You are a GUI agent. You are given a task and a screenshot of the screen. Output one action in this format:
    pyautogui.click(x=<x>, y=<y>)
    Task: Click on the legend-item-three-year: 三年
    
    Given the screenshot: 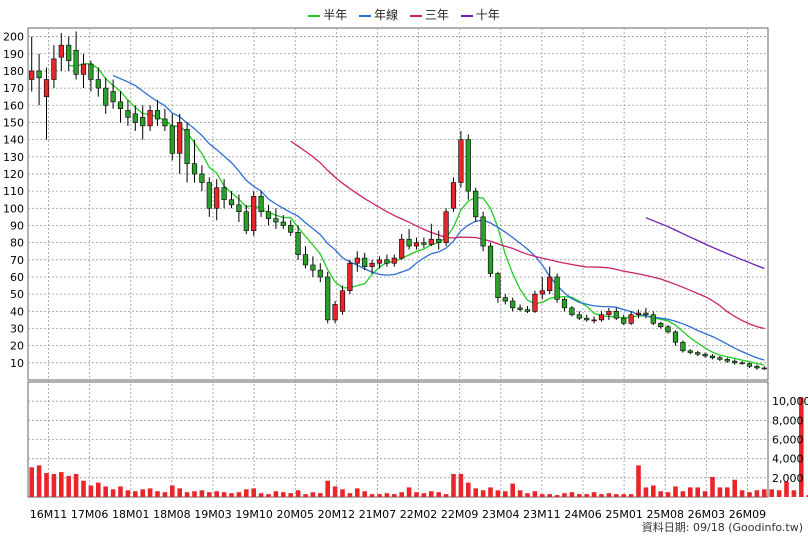 What is the action you would take?
    pyautogui.click(x=429, y=14)
    